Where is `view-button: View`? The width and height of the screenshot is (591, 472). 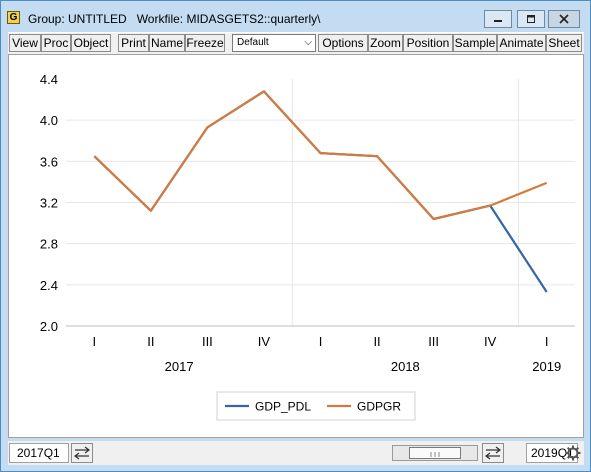
view-button: View is located at coordinates (25, 43).